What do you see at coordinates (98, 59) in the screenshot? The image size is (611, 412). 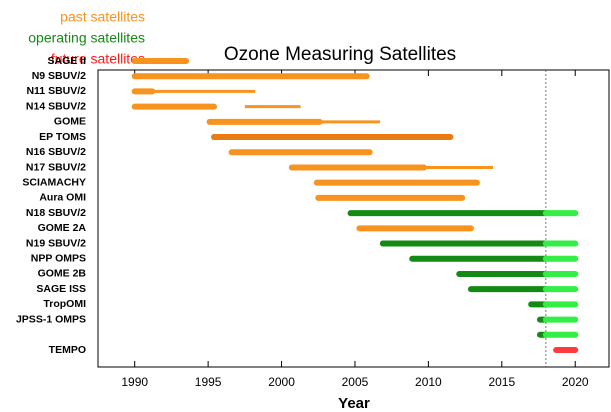 I see `legend-entry: future satellites` at bounding box center [98, 59].